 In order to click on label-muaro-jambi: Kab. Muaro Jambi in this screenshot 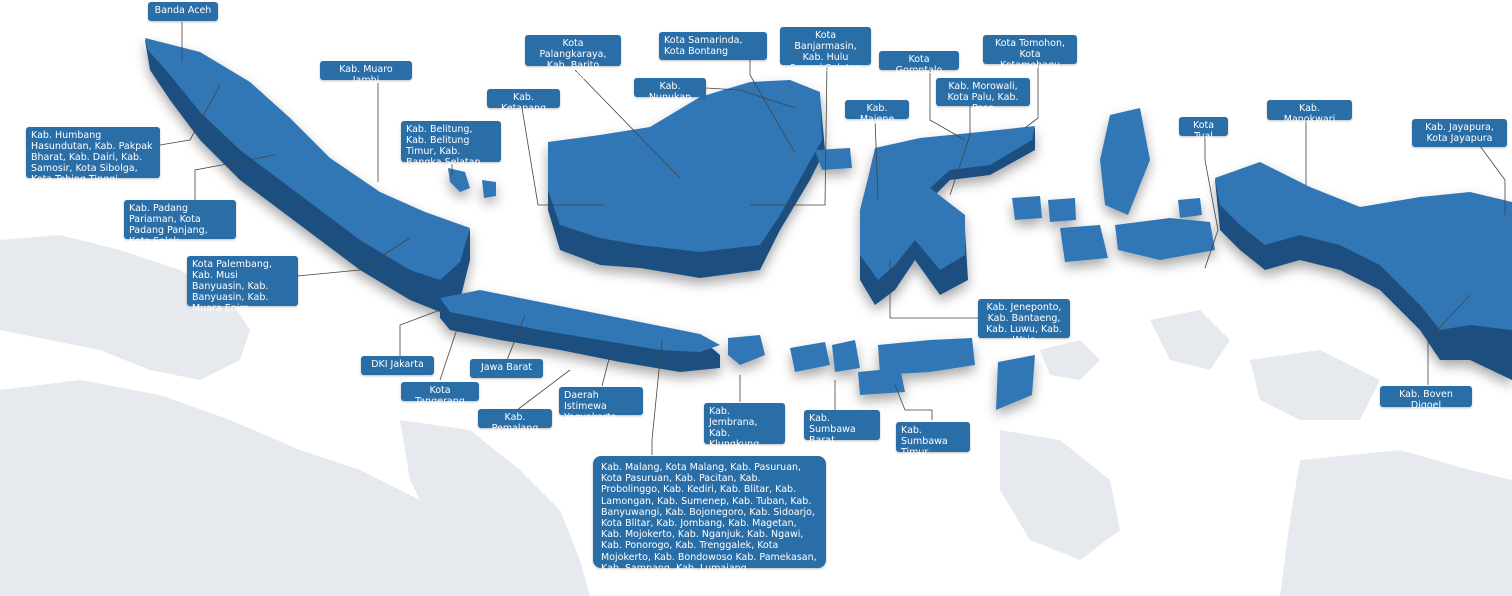, I will do `click(366, 73)`.